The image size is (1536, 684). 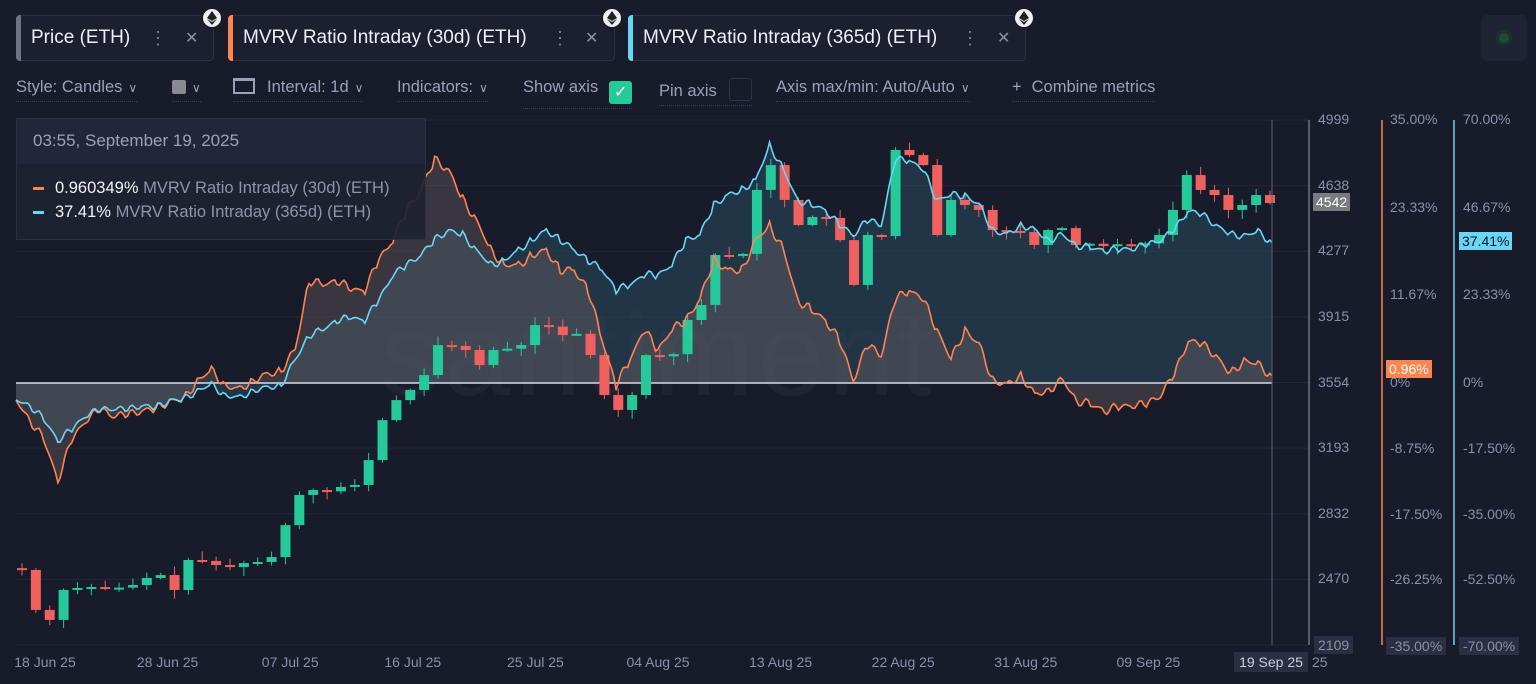 I want to click on mvrv-30d-axis-tick: 23.33%, so click(x=1414, y=206).